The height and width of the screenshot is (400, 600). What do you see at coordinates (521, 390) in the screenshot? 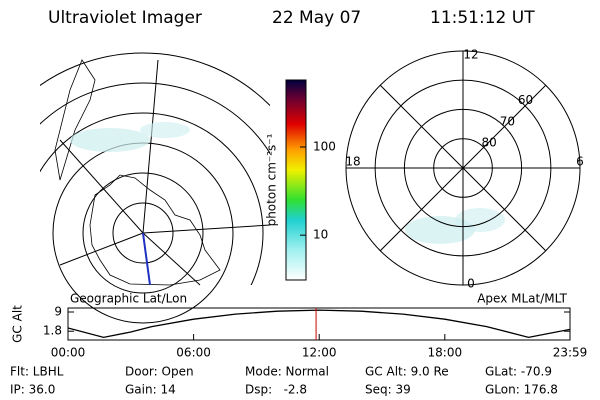
I see `status-field: GLon: 176.8` at bounding box center [521, 390].